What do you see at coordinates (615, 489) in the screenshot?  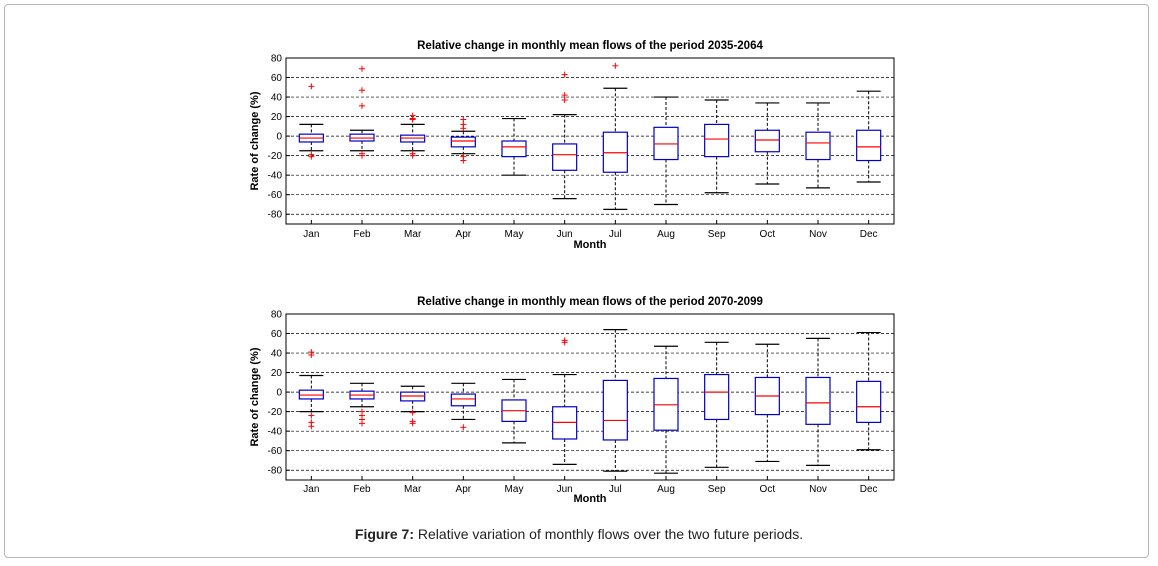 I see `x-tick-label: Jul` at bounding box center [615, 489].